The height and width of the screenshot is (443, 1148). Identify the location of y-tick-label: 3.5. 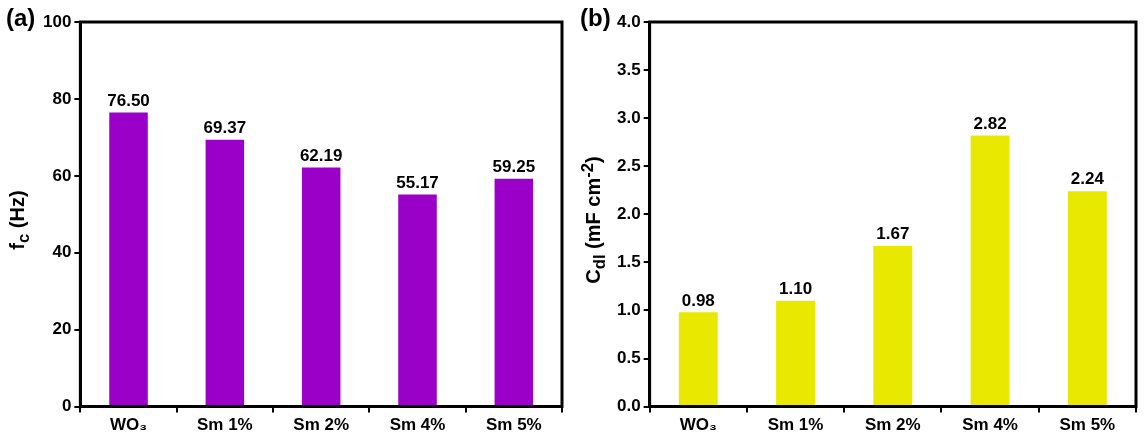
(628, 69).